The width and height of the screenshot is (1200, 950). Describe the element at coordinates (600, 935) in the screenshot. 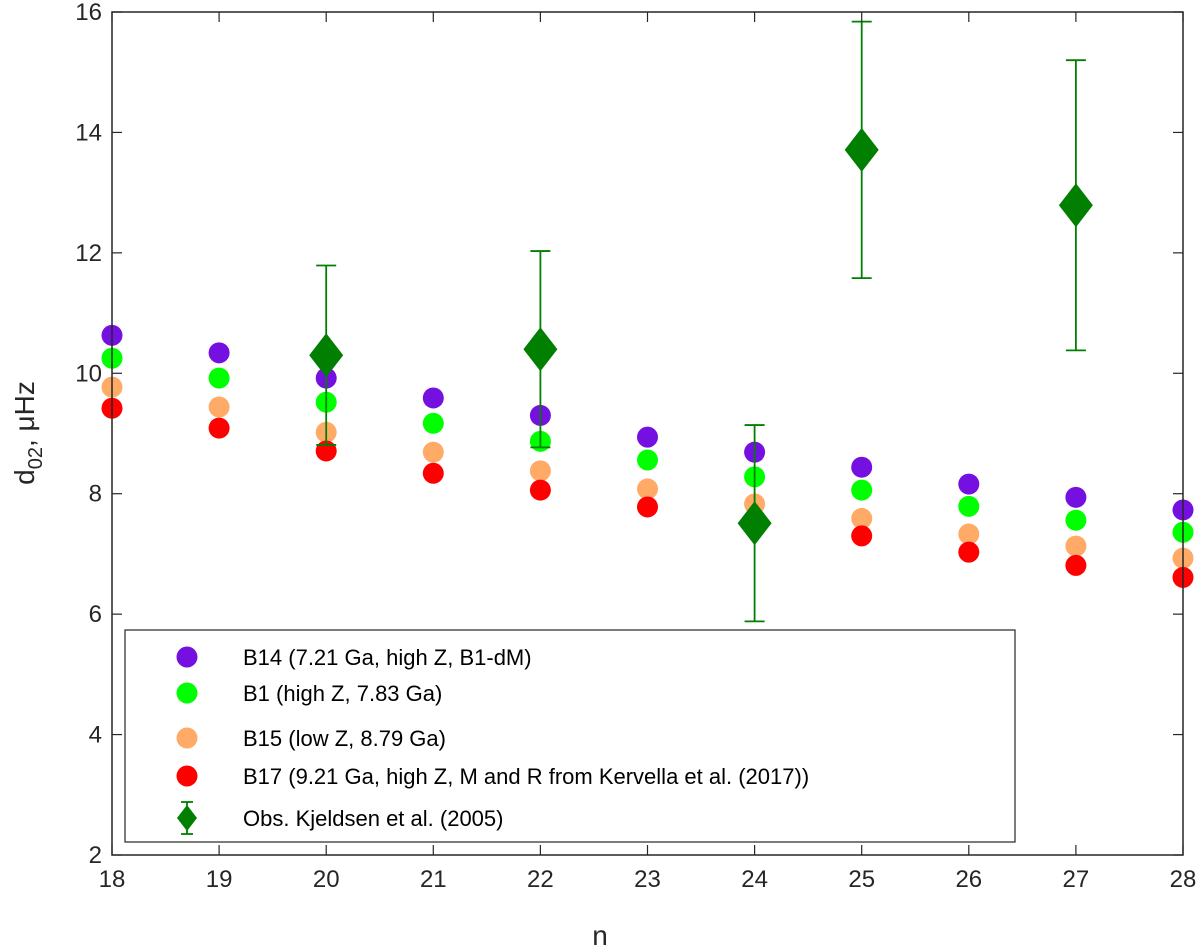

I see `x-axis-label: n` at that location.